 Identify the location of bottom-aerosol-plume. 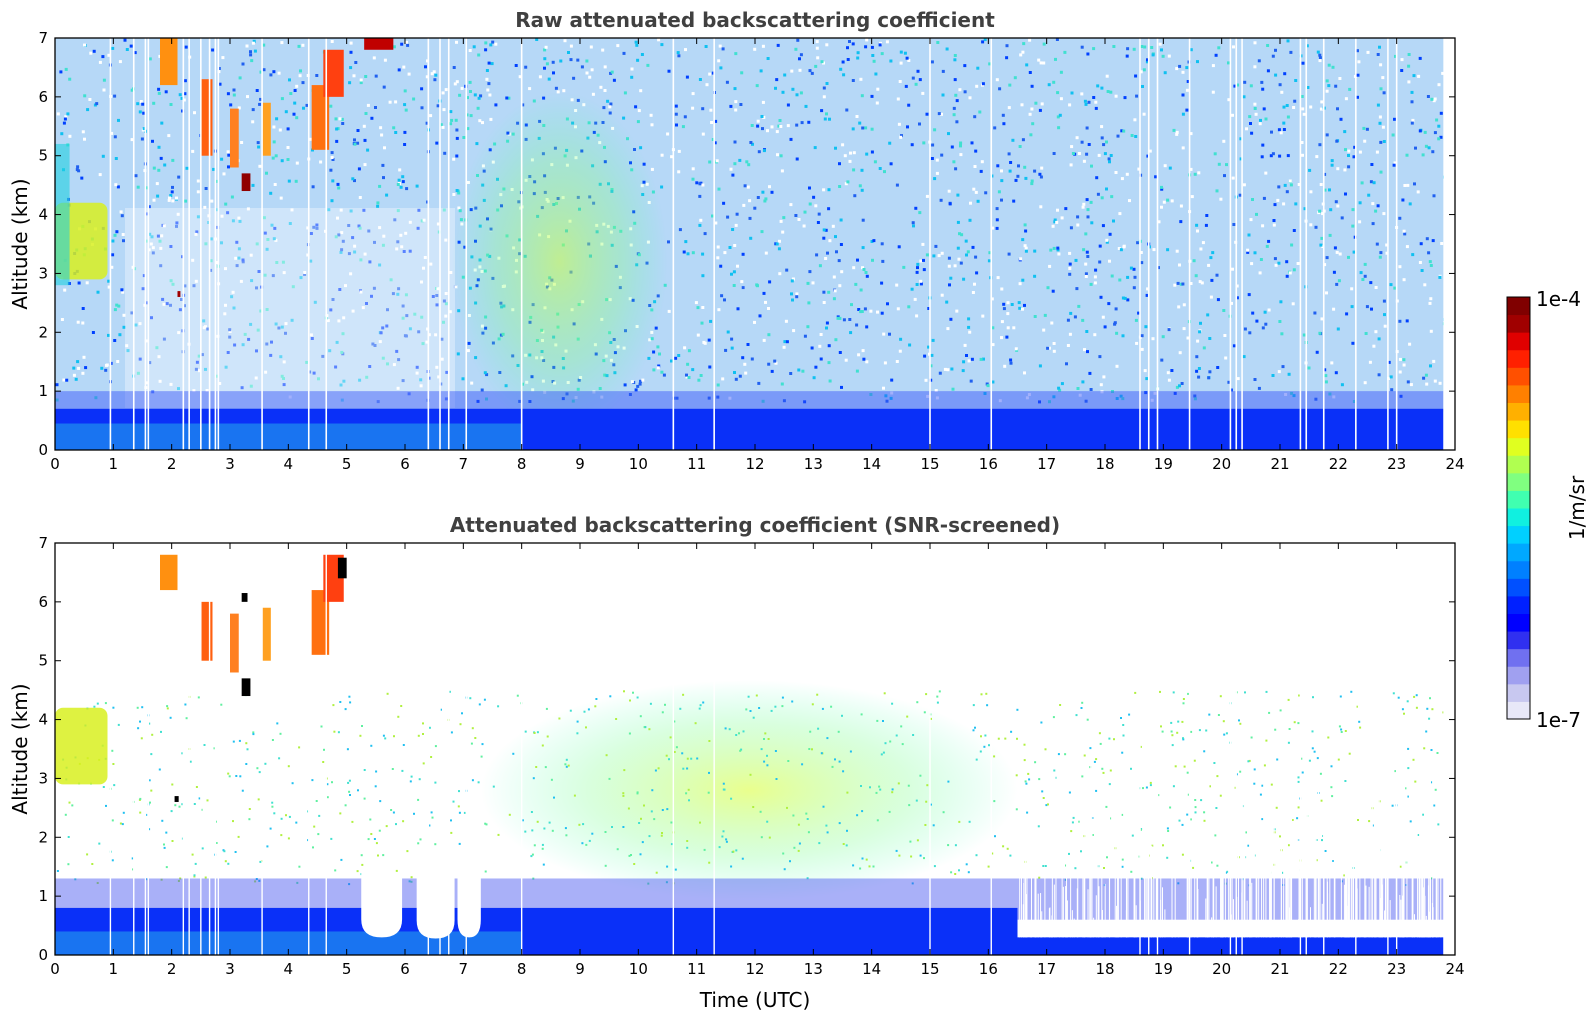
(749, 790).